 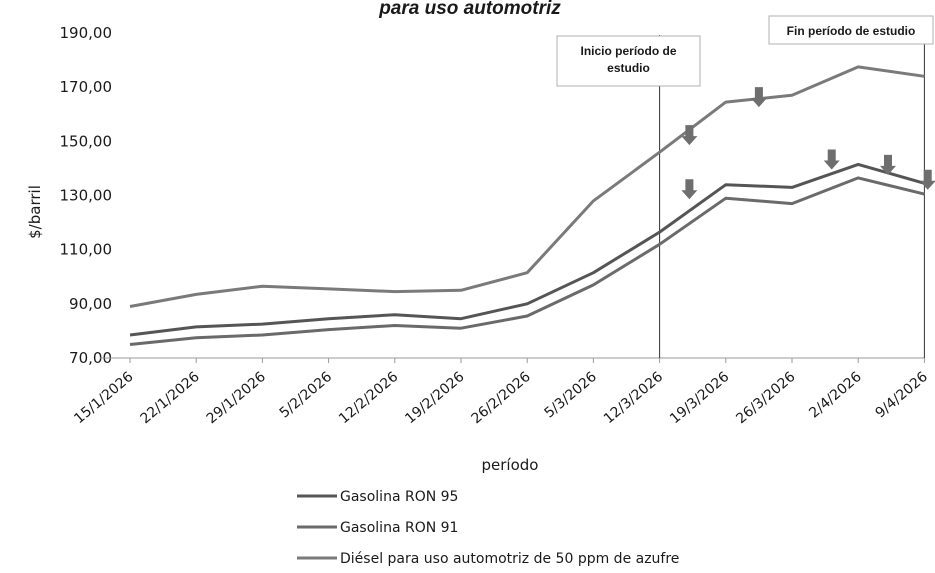 I want to click on y-tick-label: 190,00, so click(x=86, y=33).